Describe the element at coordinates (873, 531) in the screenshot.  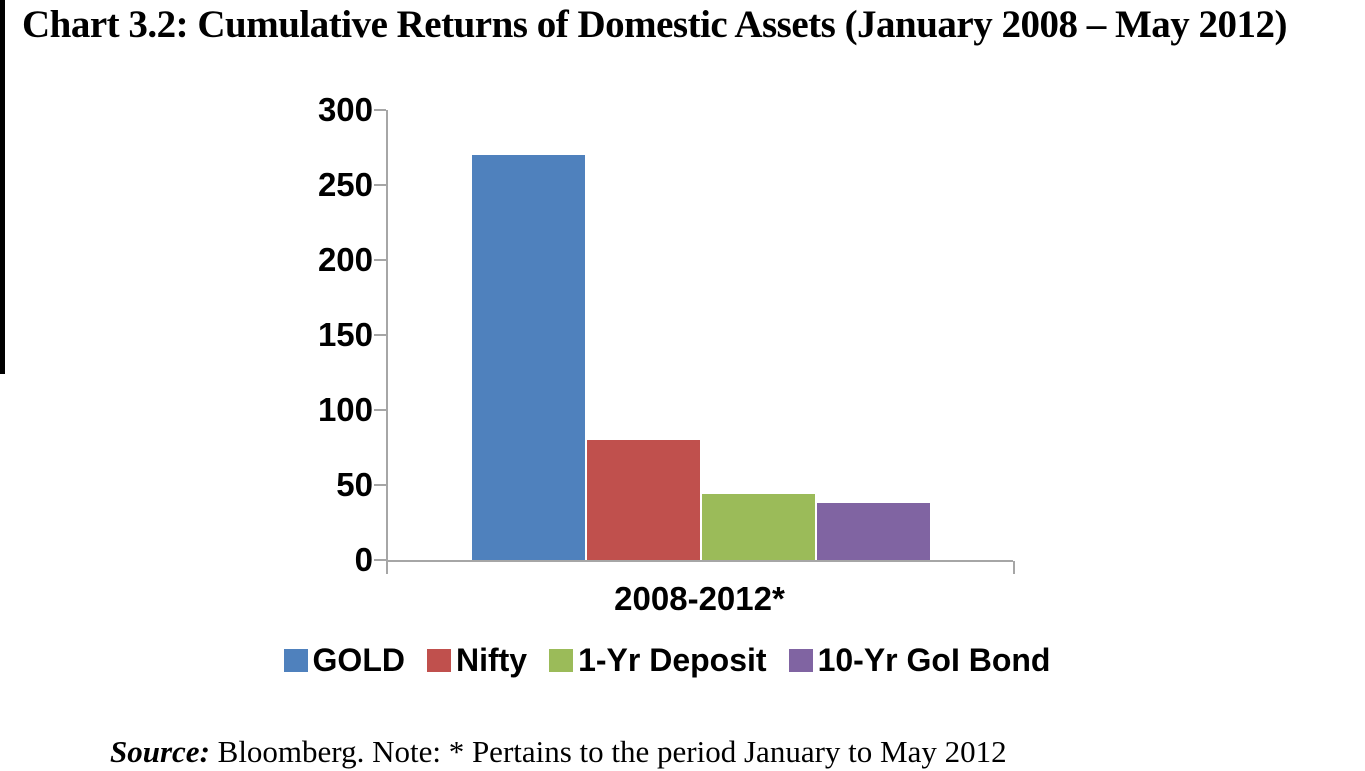
I see `bar-10-yr-goi-bond` at that location.